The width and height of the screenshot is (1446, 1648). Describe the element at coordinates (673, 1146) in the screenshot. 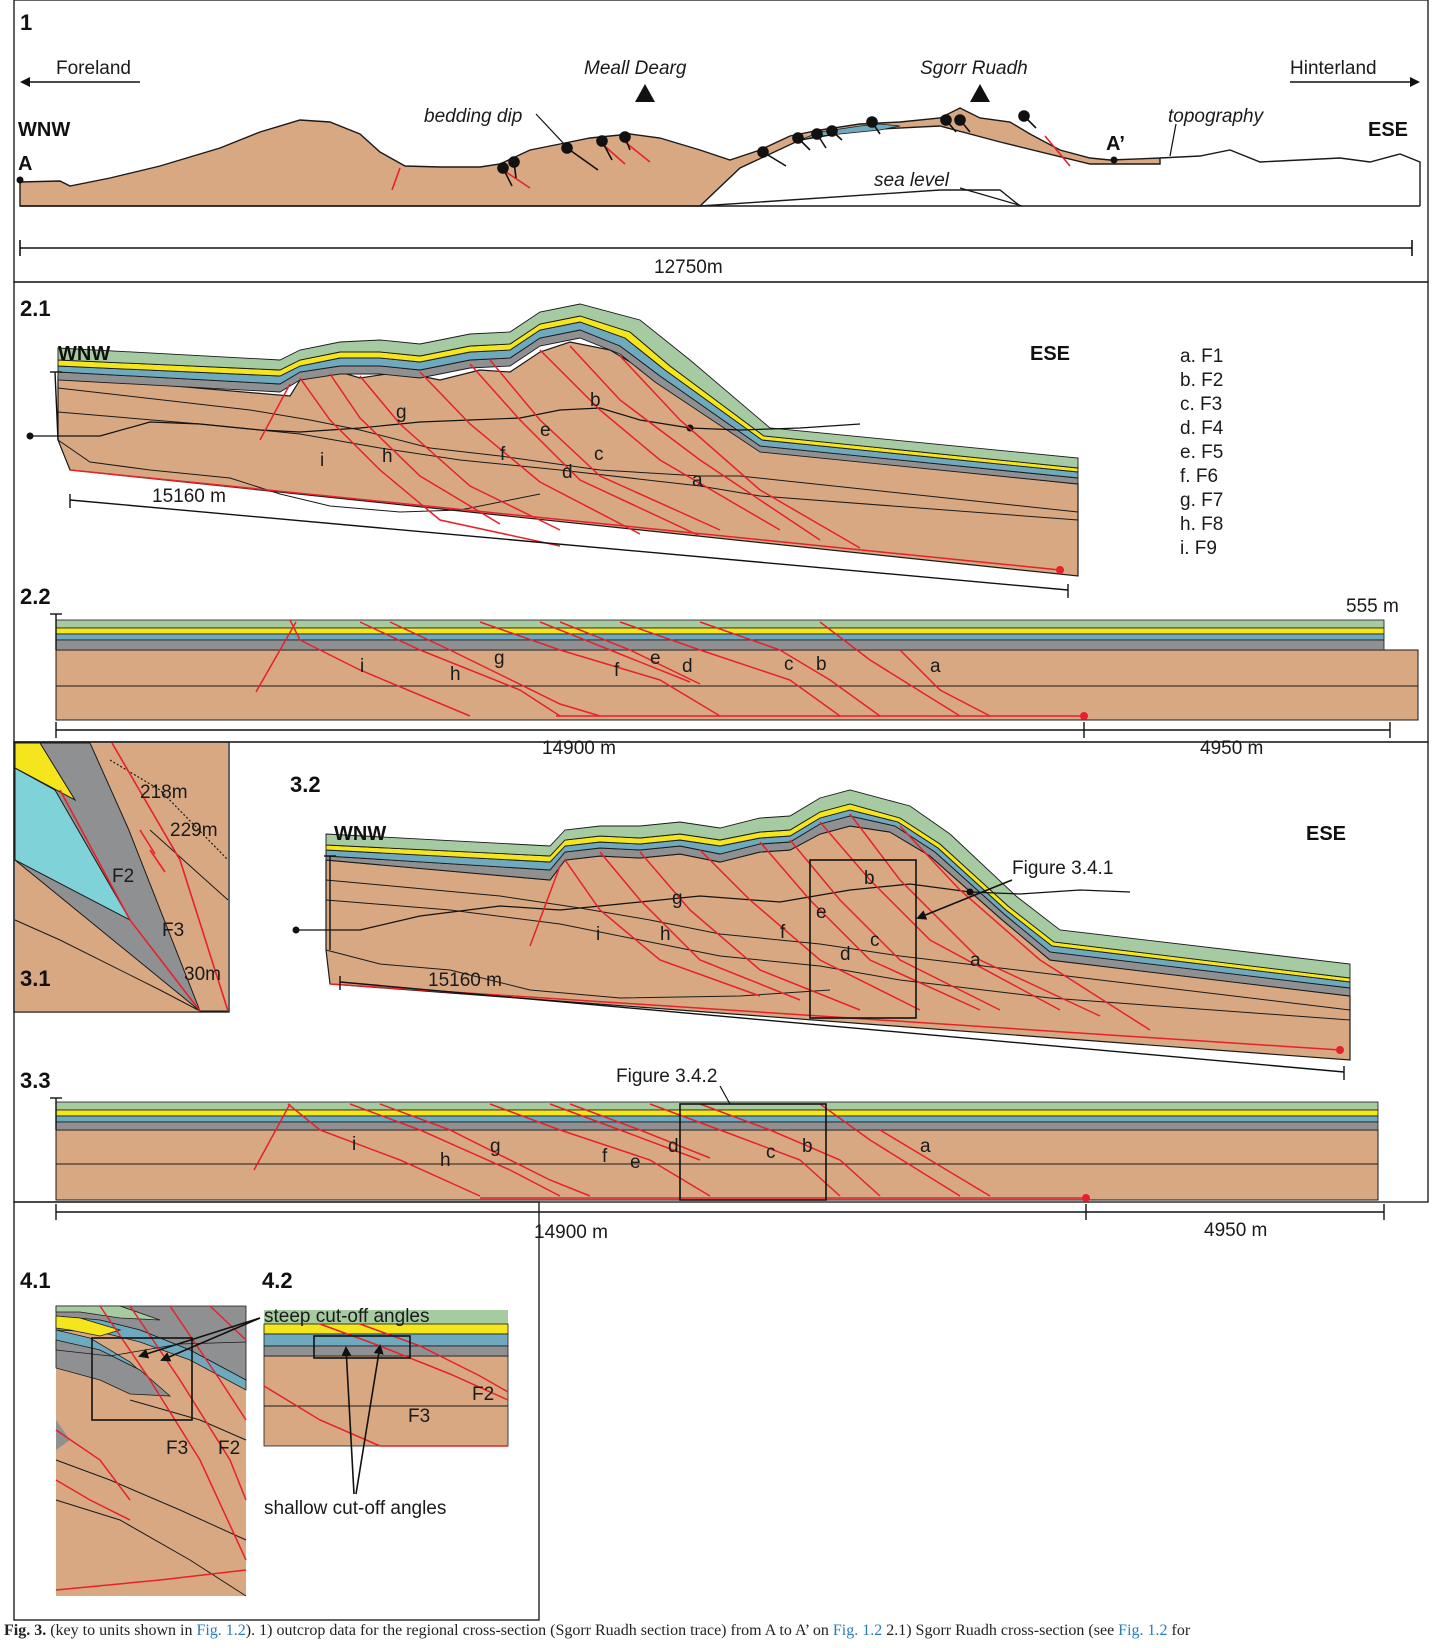

I see `fault-label-d-33: d` at that location.